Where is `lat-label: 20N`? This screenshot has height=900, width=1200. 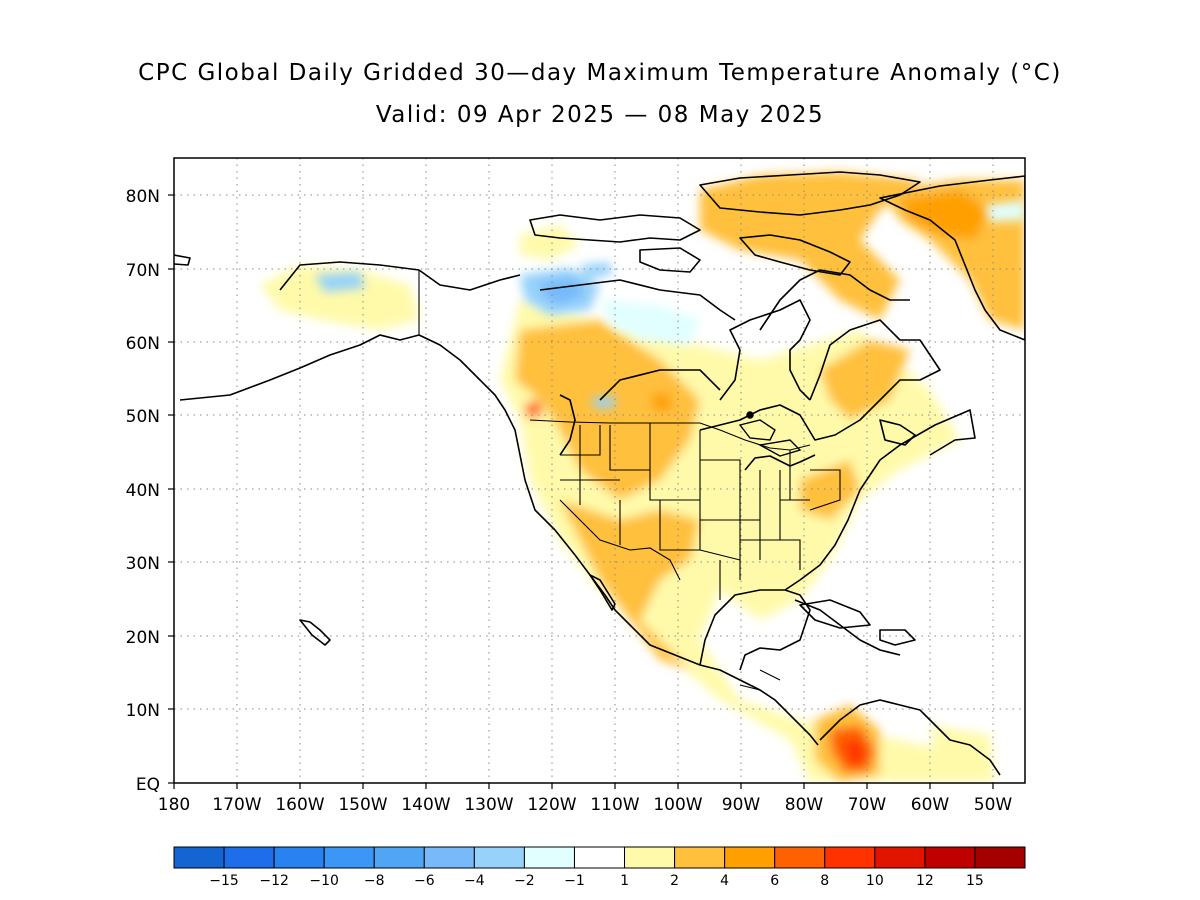
lat-label: 20N is located at coordinates (143, 638).